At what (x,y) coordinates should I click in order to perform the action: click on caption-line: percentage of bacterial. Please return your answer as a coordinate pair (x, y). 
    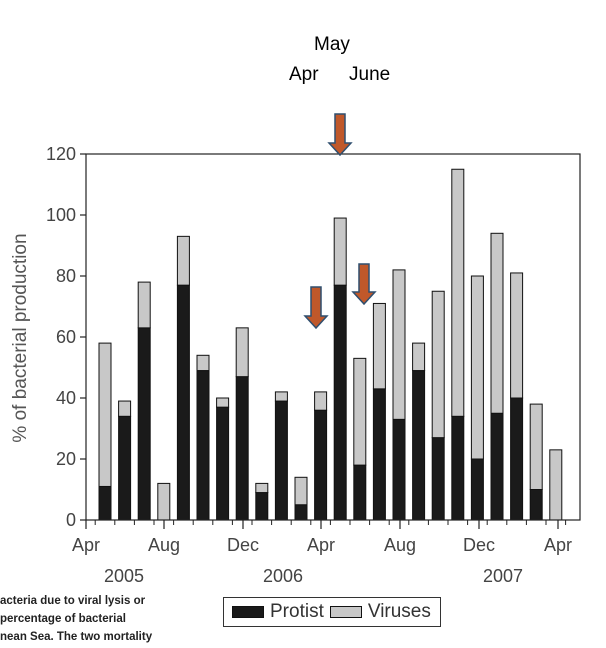
    Looking at the image, I should click on (63, 619).